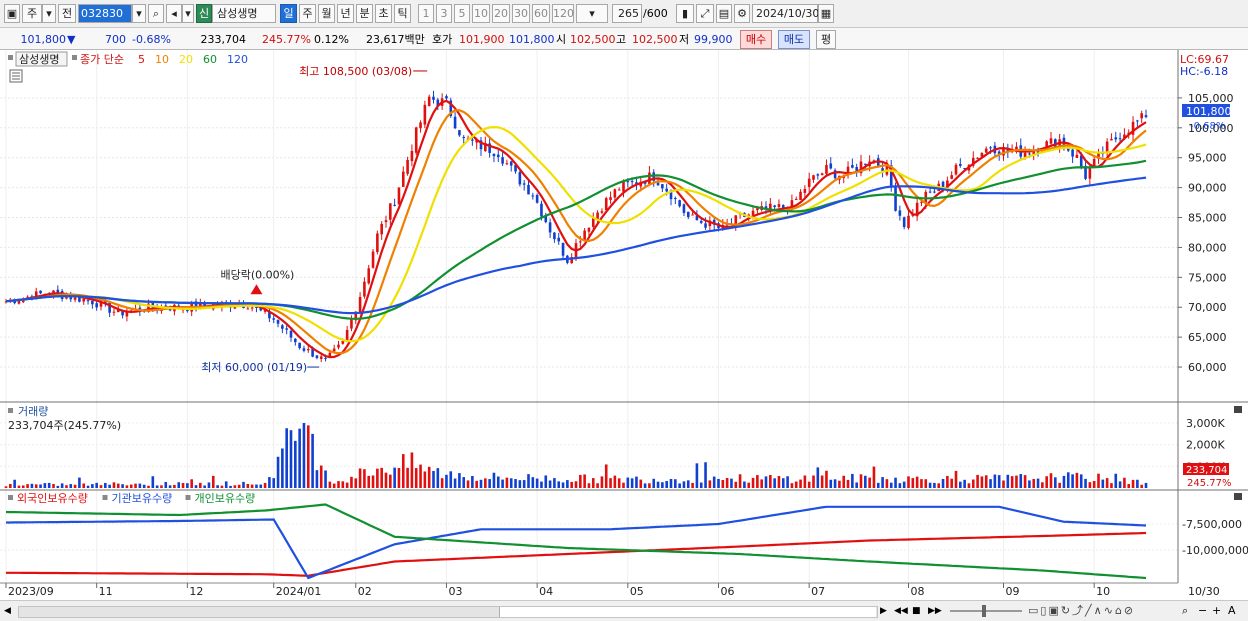  I want to click on save-icon: ▤, so click(724, 13).